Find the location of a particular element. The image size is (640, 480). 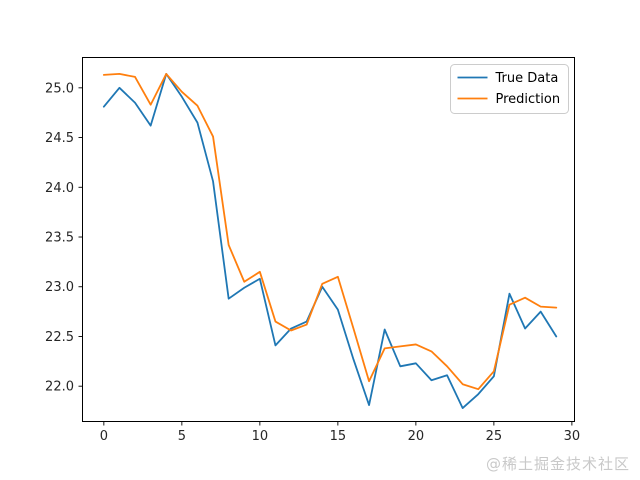

x-tick-label: 20 is located at coordinates (416, 436).